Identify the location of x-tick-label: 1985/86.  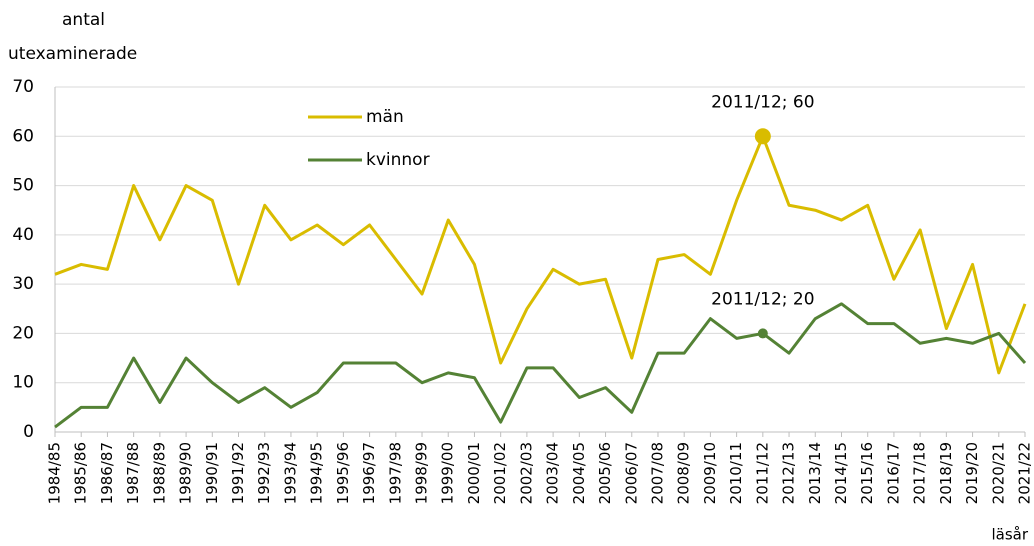
(81, 473).